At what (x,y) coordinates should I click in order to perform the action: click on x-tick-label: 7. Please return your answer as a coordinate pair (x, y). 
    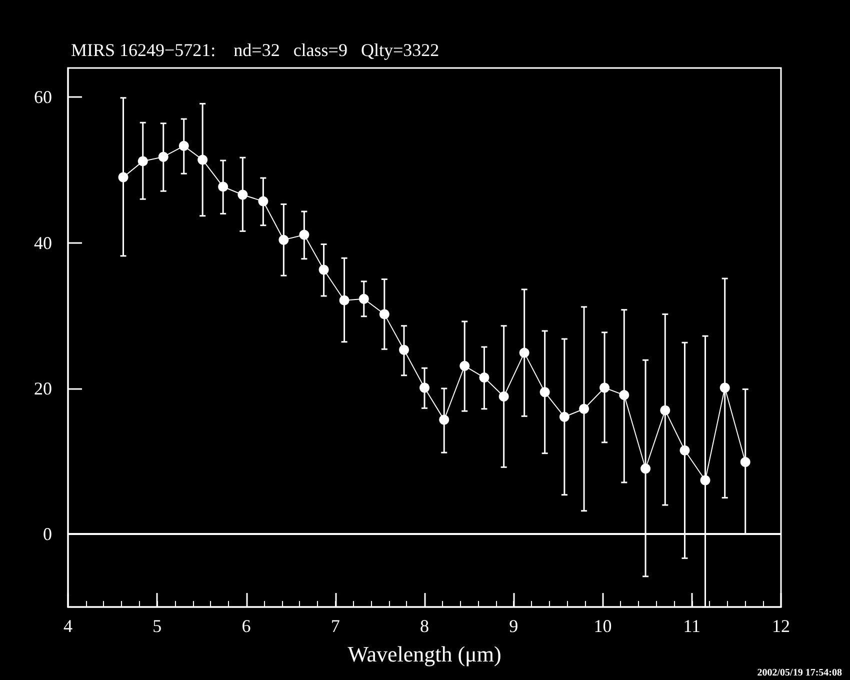
    Looking at the image, I should click on (335, 626).